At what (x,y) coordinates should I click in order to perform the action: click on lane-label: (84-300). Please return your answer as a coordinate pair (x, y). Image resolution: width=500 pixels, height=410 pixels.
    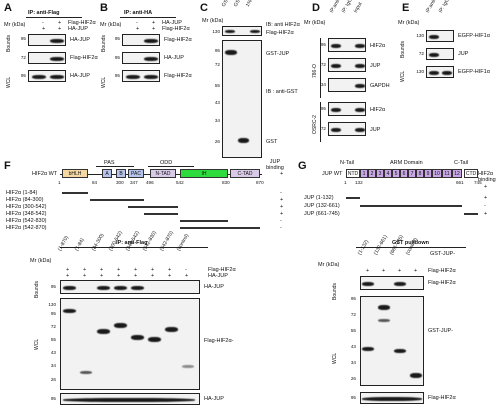
    Looking at the image, I should click on (98, 242).